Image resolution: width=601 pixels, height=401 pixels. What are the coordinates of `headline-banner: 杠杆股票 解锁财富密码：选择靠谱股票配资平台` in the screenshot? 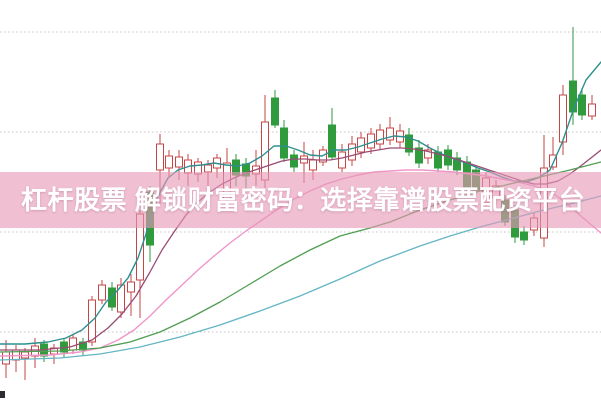 It's located at (300, 200).